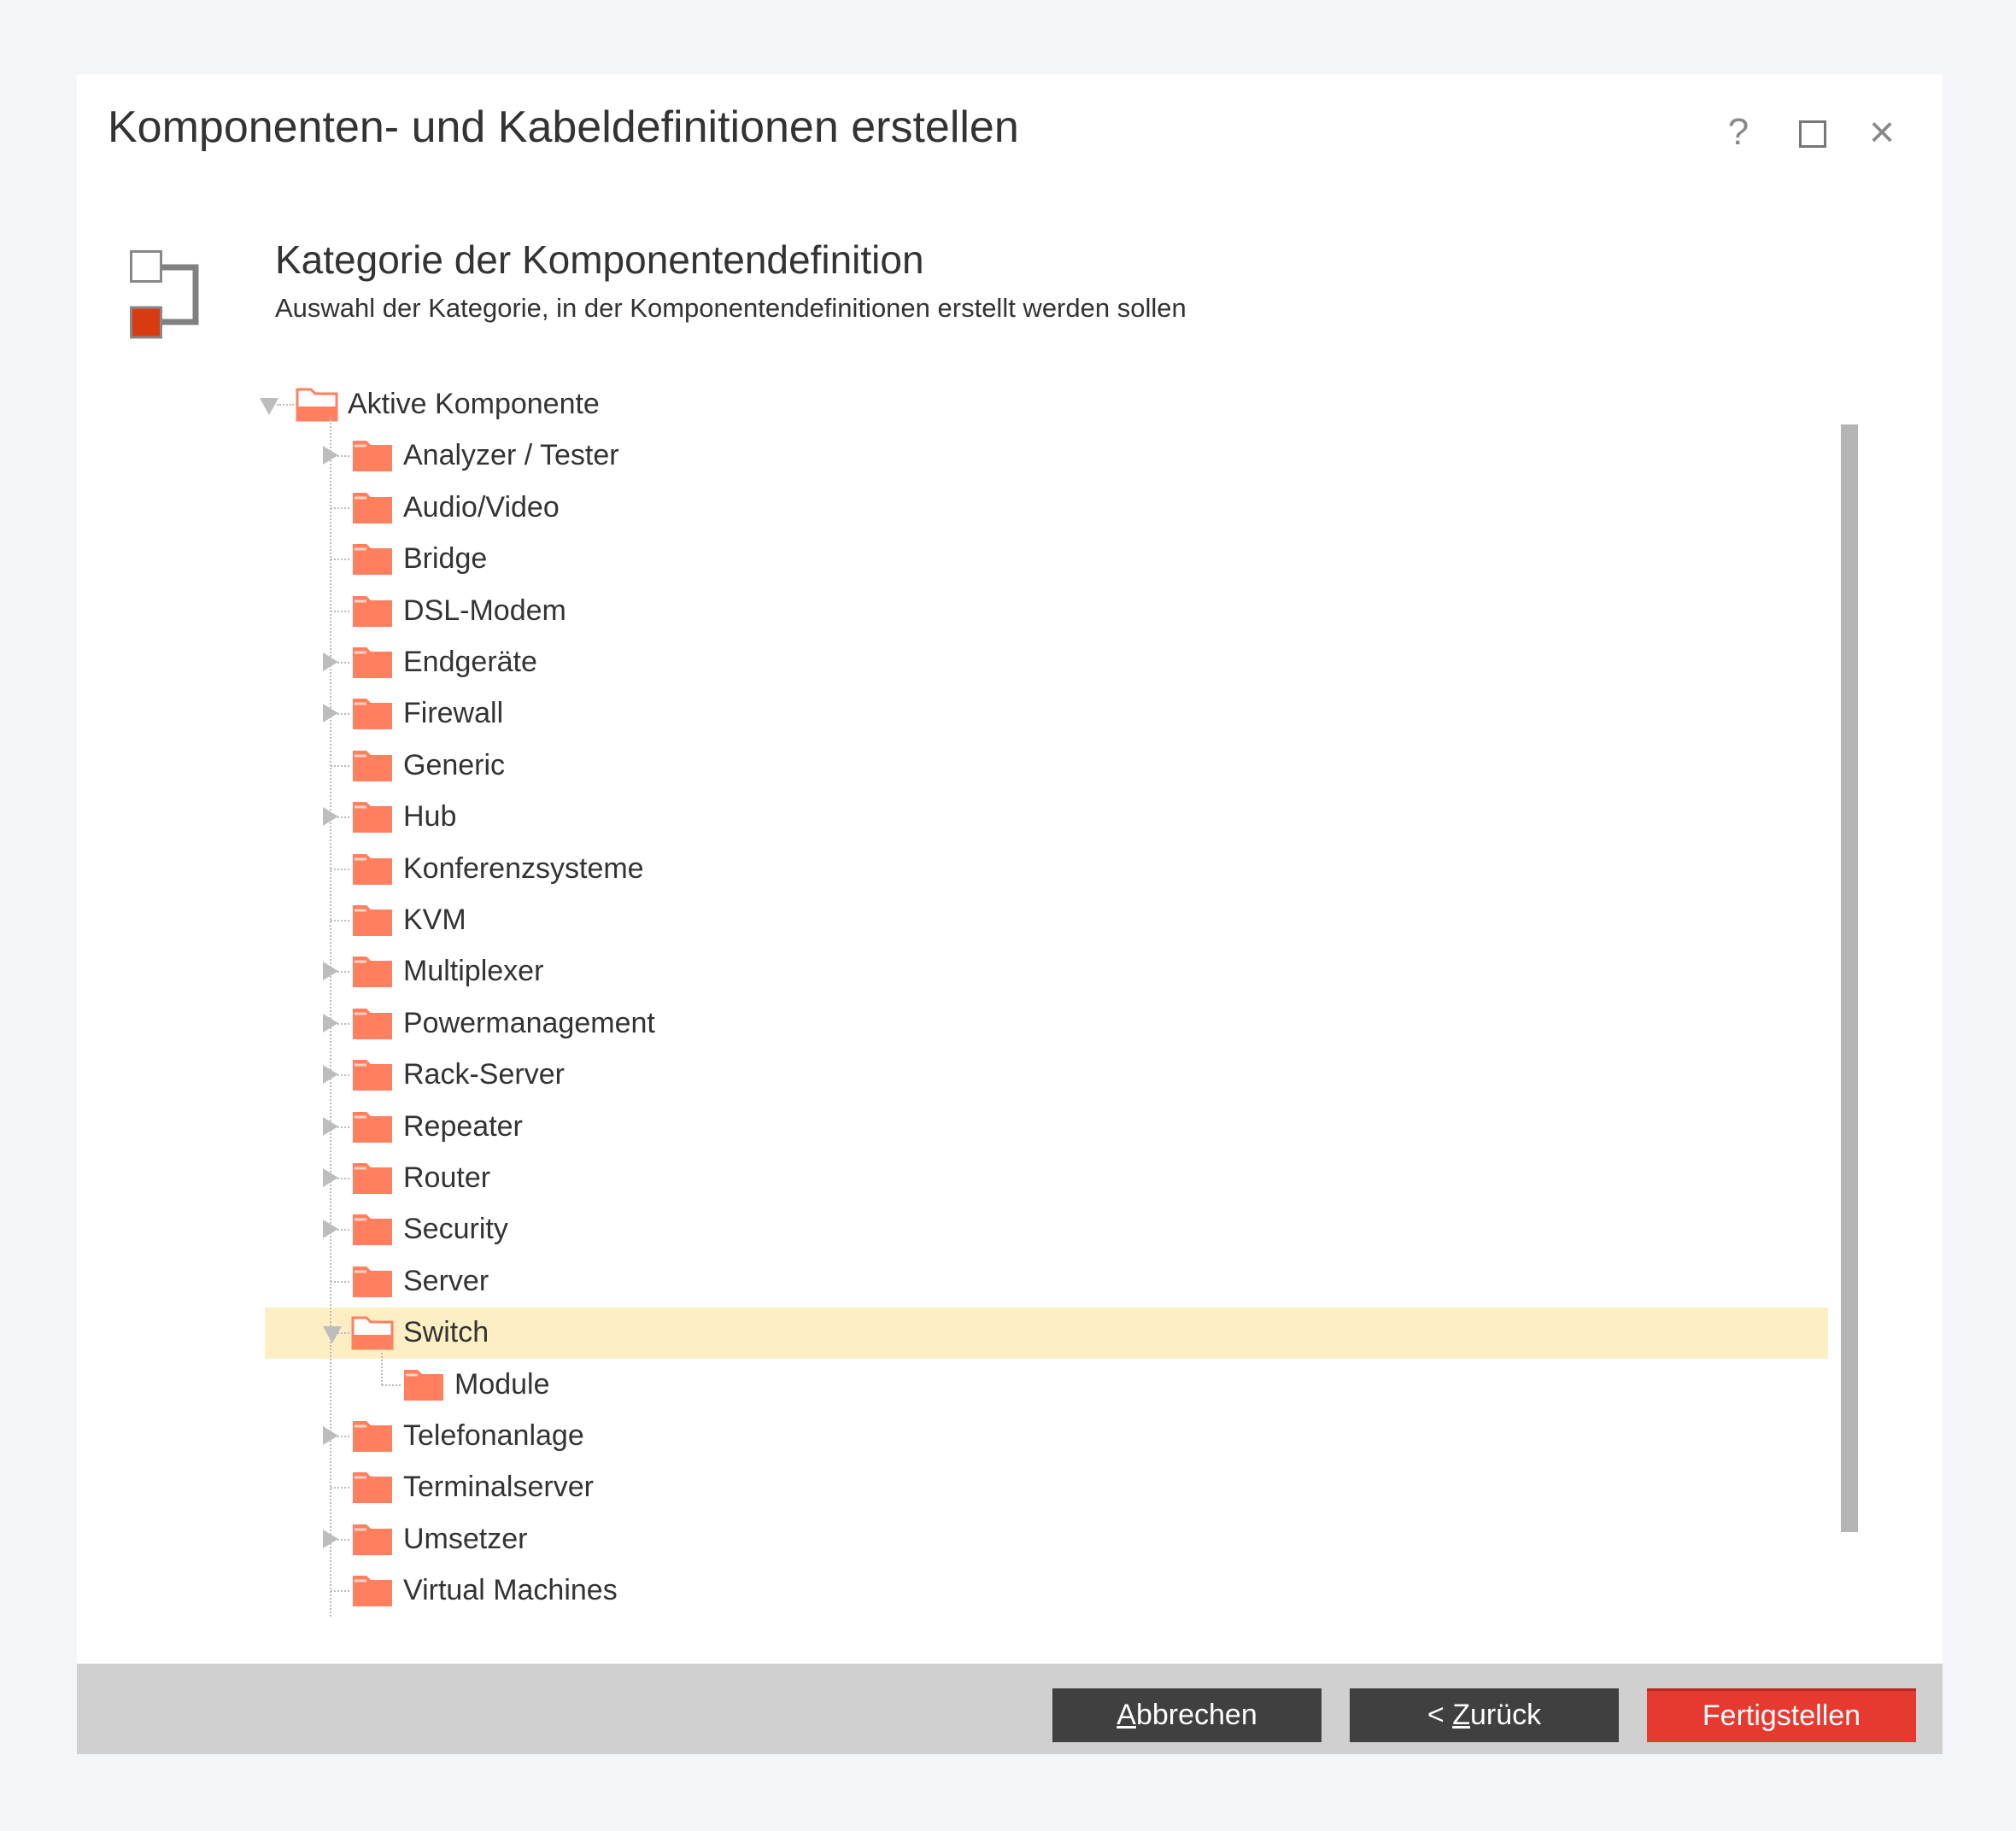  I want to click on cancel-button: Abbrechen, so click(1187, 1715).